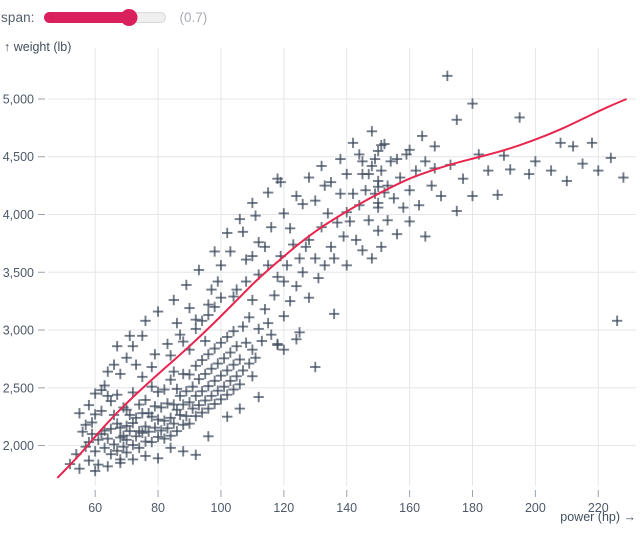 The height and width of the screenshot is (537, 640). I want to click on x-tick-label: 220, so click(598, 508).